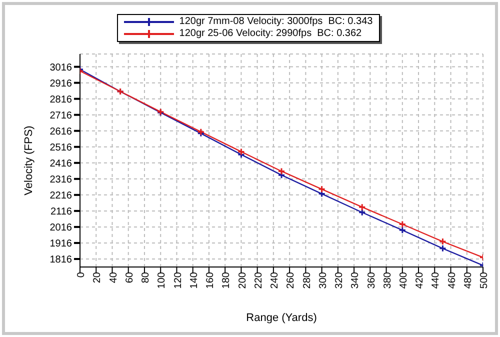 Image resolution: width=500 pixels, height=337 pixels. I want to click on x-tick-label: 340, so click(356, 280).